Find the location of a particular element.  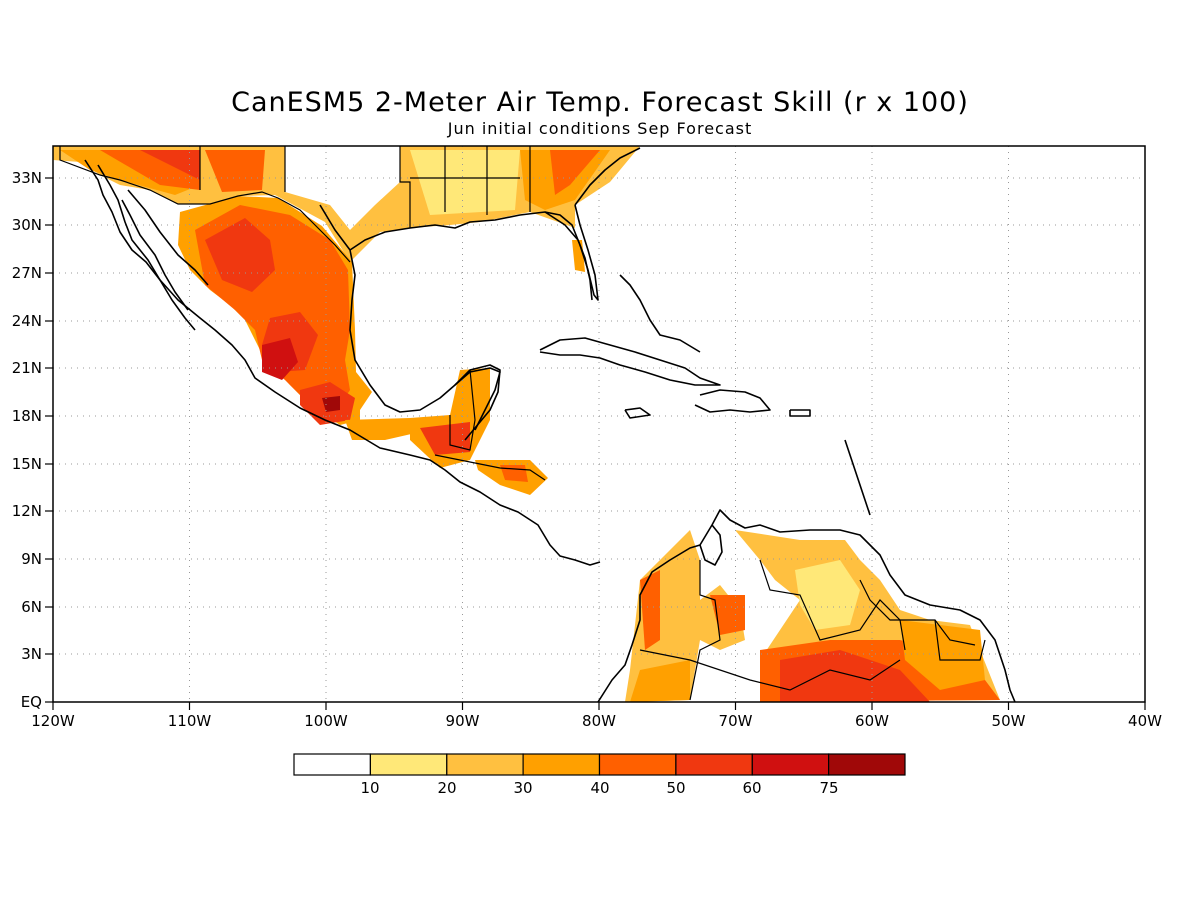

legend-label: 20 is located at coordinates (446, 788).